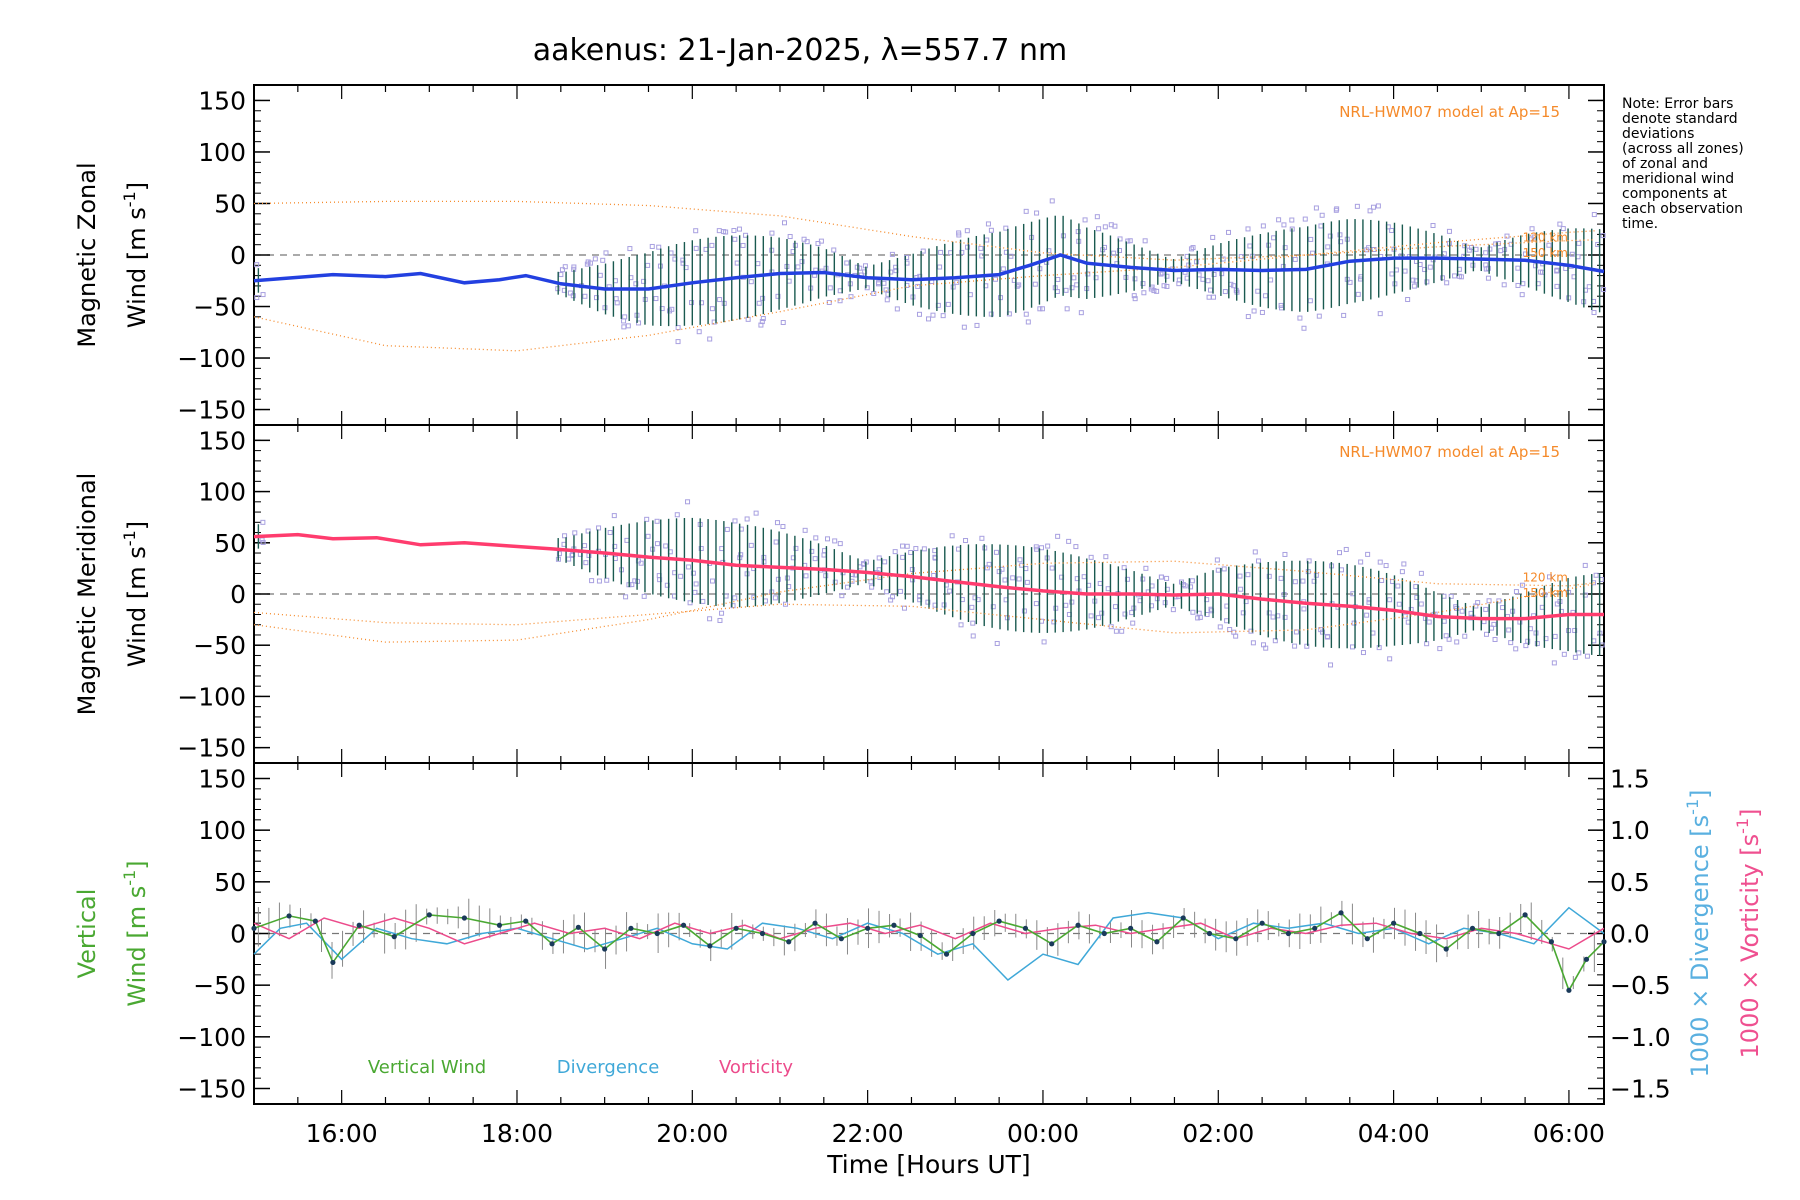 The width and height of the screenshot is (1800, 1200). I want to click on vertical-wind-line, so click(929, 952).